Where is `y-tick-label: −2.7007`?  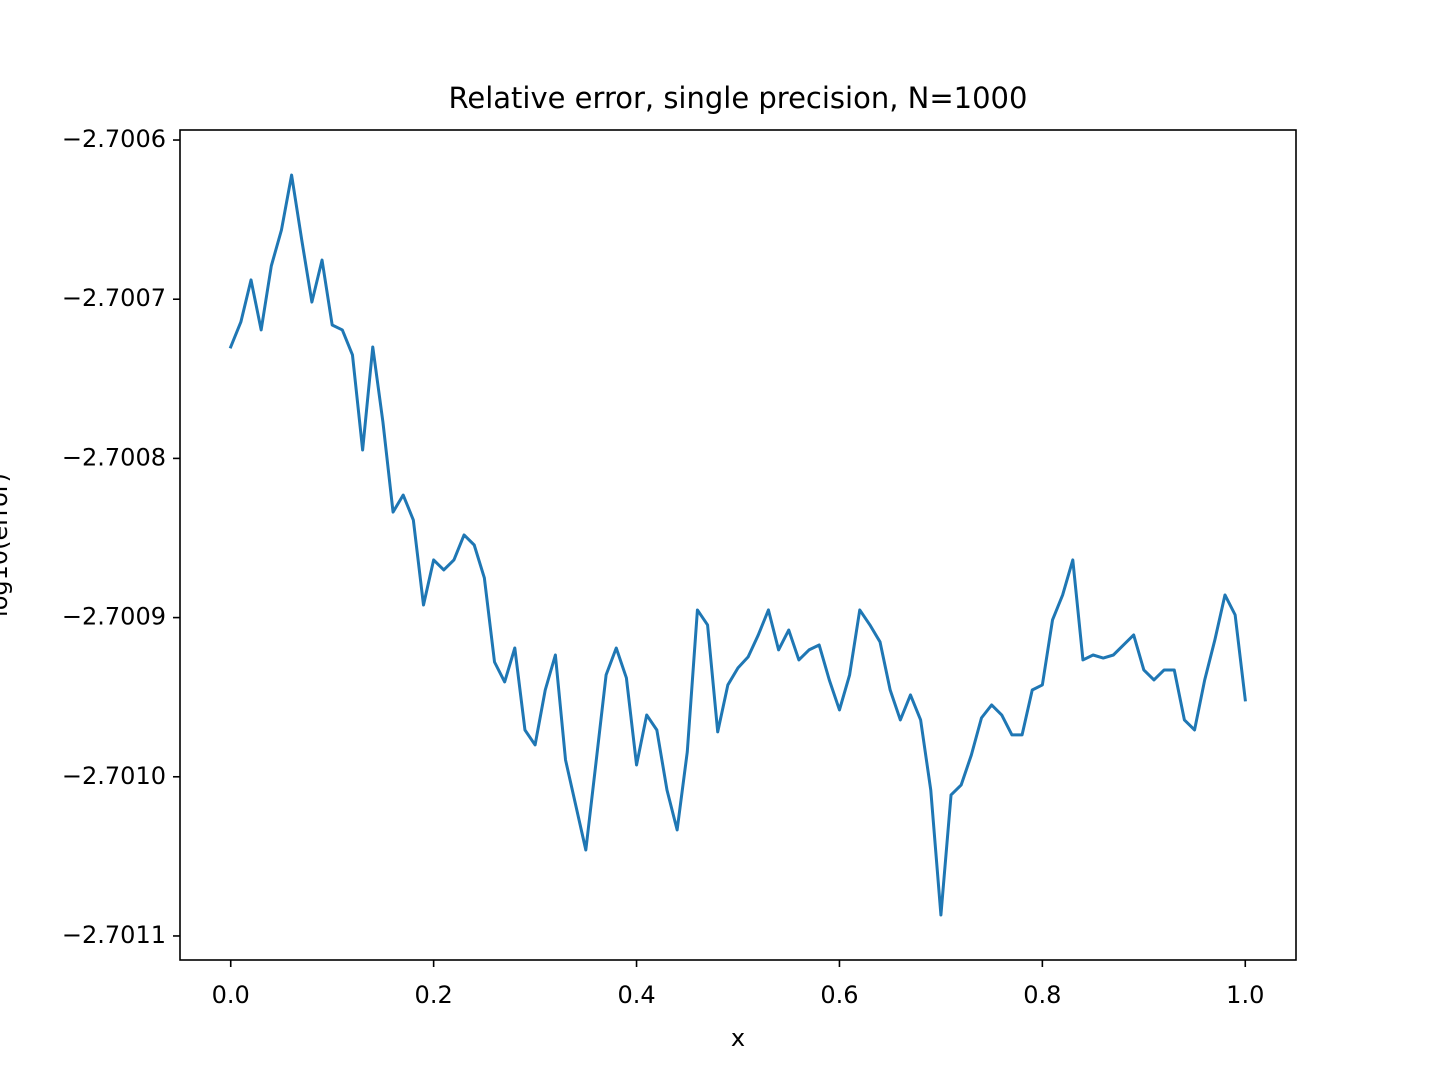
y-tick-label: −2.7007 is located at coordinates (114, 298).